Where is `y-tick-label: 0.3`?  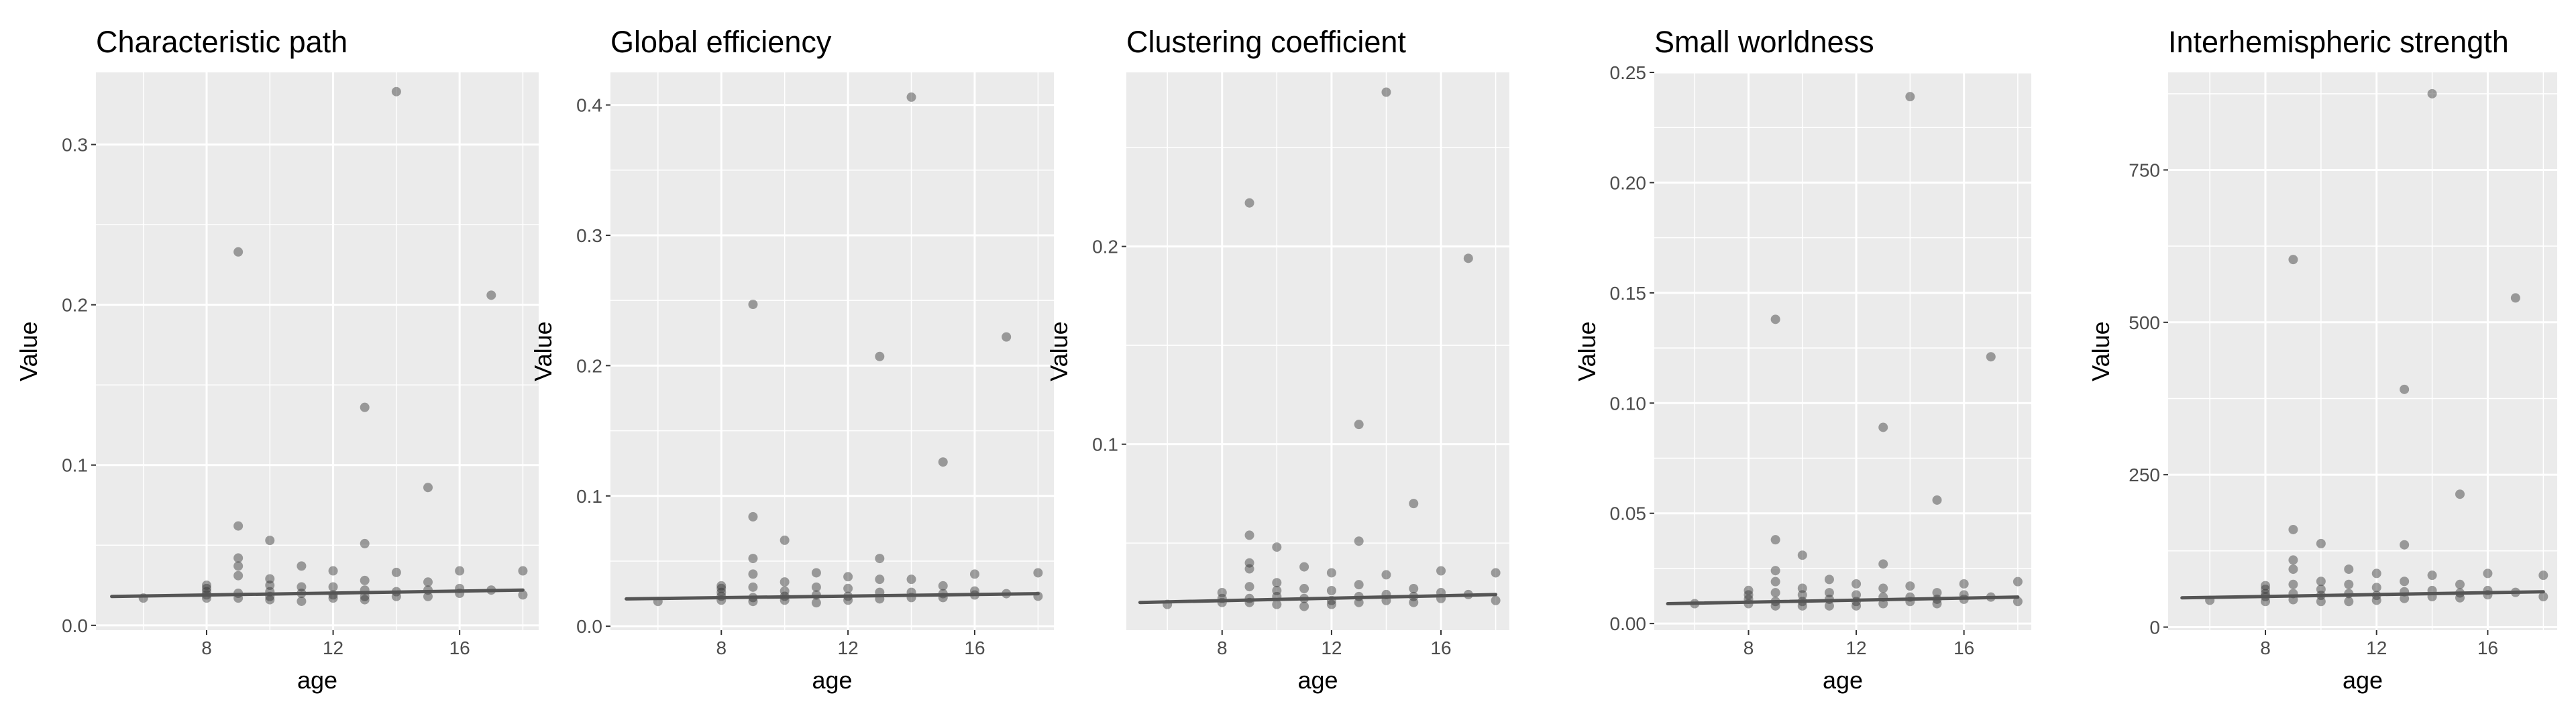 y-tick-label: 0.3 is located at coordinates (589, 235).